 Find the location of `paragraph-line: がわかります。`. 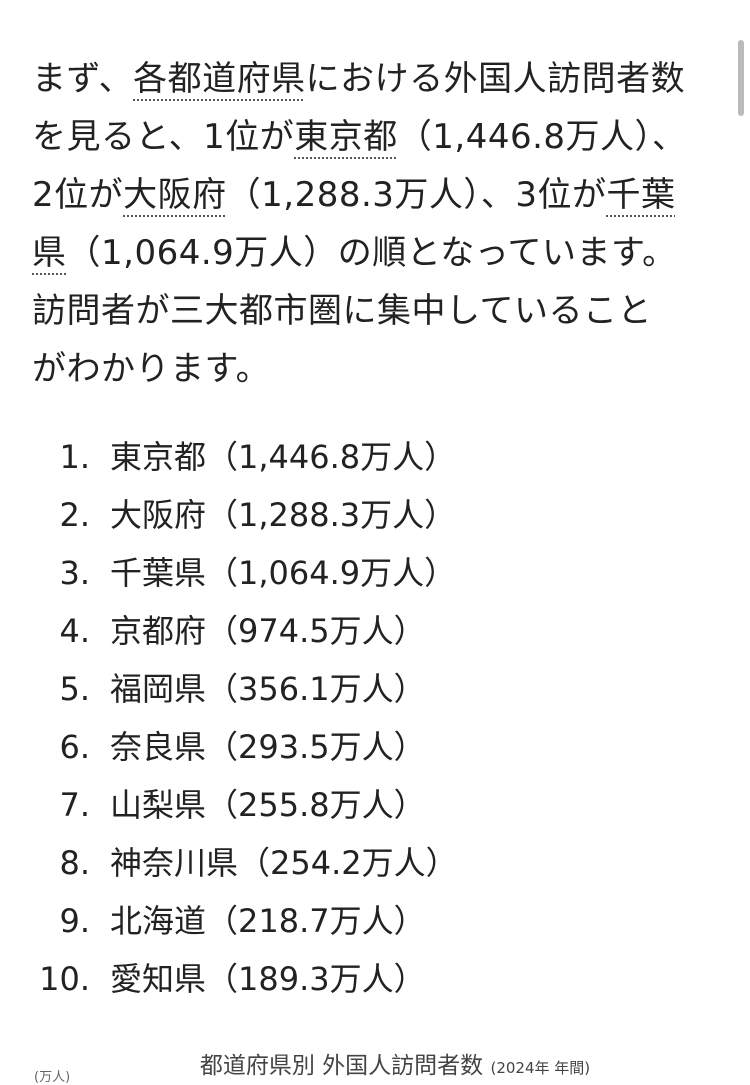

paragraph-line: がわかります。 is located at coordinates (359, 369).